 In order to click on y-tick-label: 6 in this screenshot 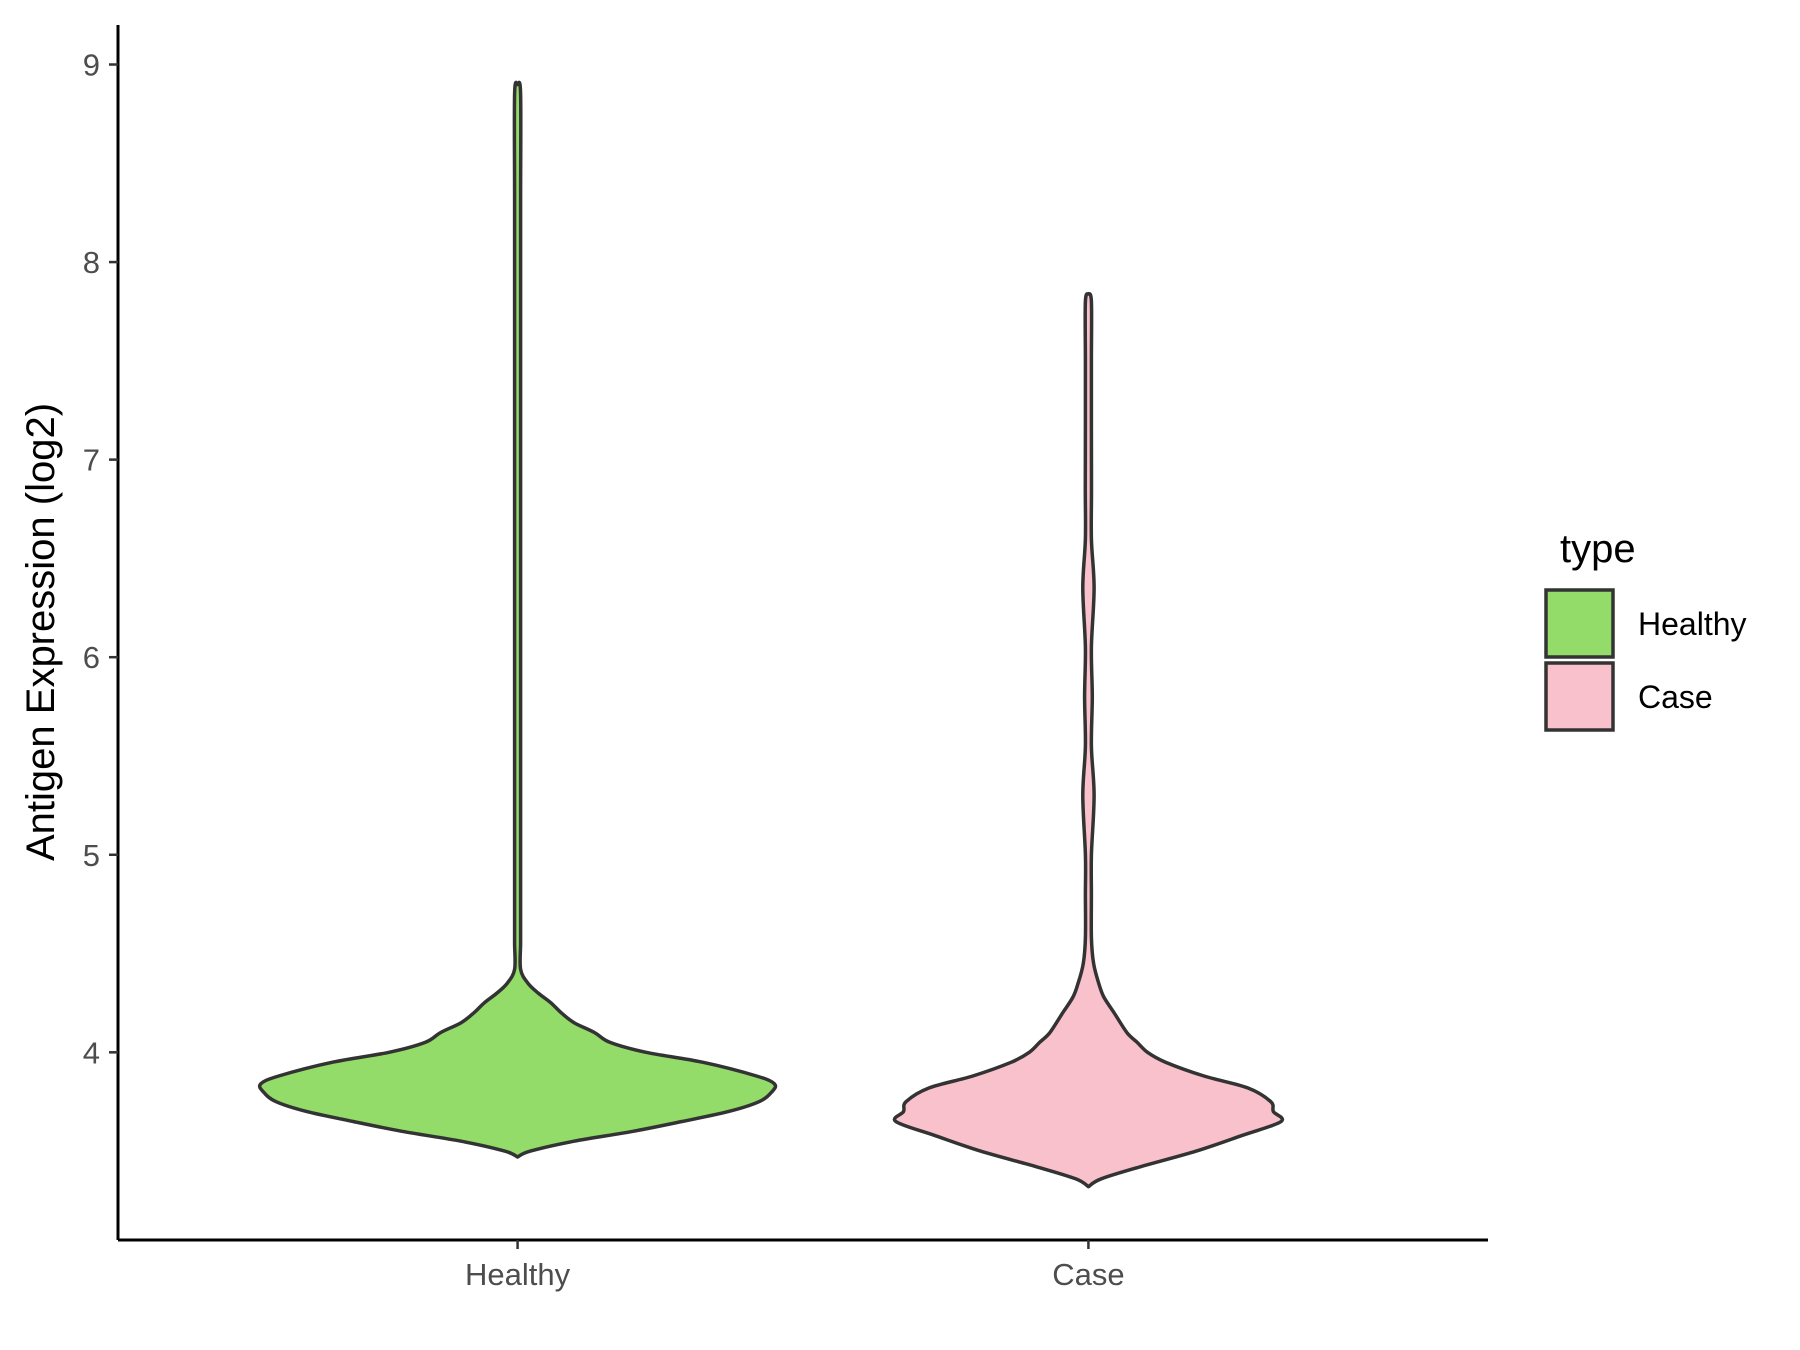, I will do `click(91, 657)`.